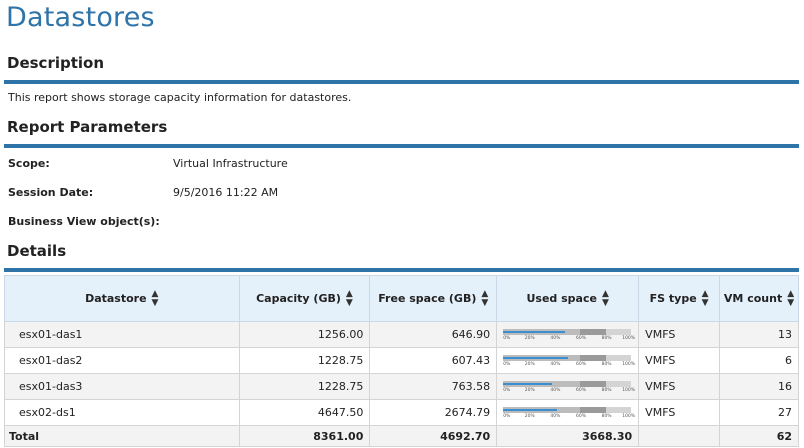 This screenshot has width=804, height=448. Describe the element at coordinates (433, 436) in the screenshot. I see `total-free-space: 4692.70` at that location.